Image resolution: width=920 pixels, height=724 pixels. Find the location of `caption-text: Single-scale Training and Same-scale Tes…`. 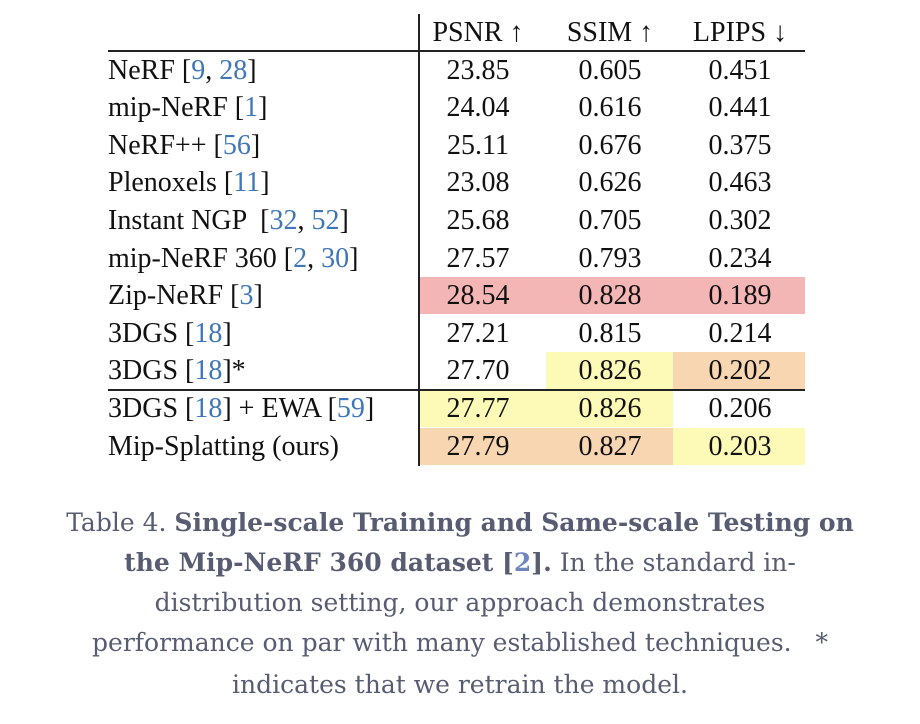

caption-text: Single-scale Training and Same-scale Tes… is located at coordinates (514, 522).